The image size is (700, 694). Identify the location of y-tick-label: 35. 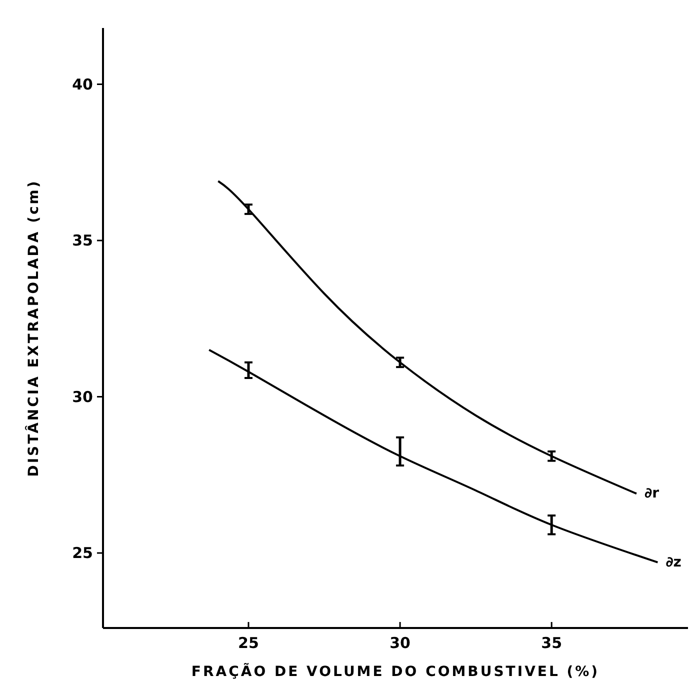
(82, 241).